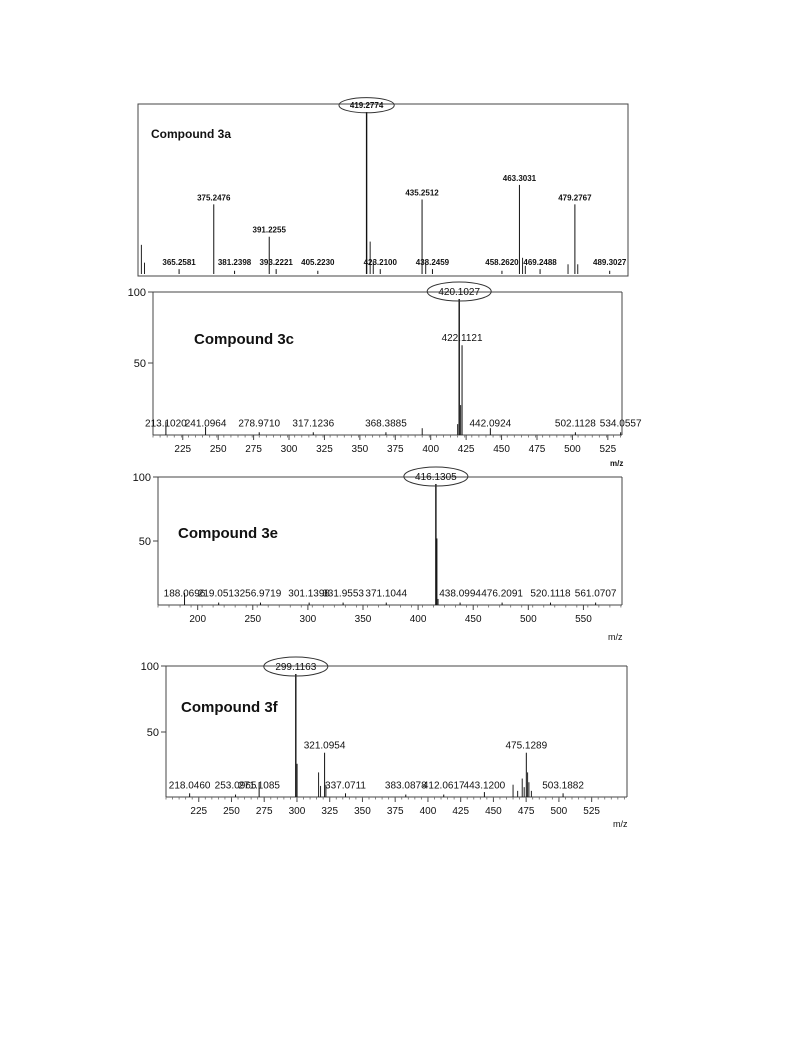  Describe the element at coordinates (485, 786) in the screenshot. I see `peak-label: 443.1200` at that location.